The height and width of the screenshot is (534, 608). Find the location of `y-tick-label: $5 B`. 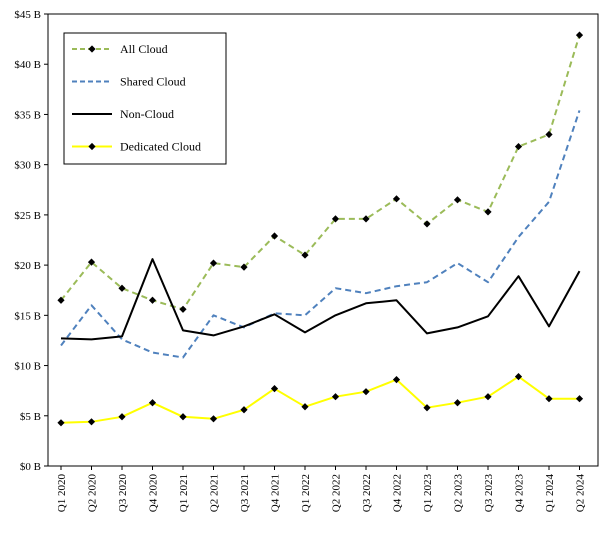

y-tick-label: $5 B is located at coordinates (30, 417).